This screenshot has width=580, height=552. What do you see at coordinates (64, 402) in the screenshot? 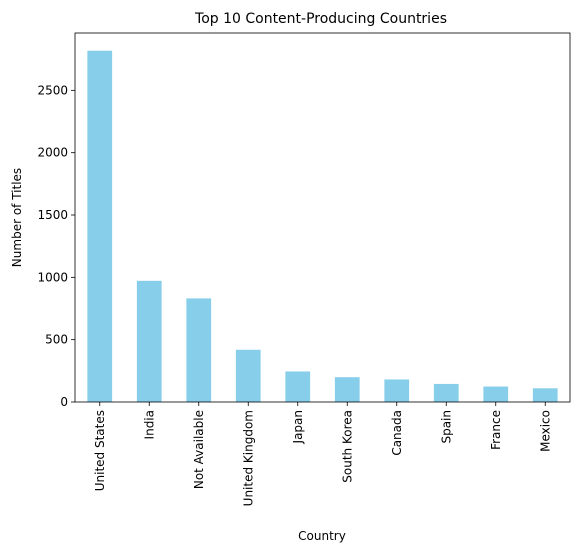
I see `y-tick-label: 0` at bounding box center [64, 402].